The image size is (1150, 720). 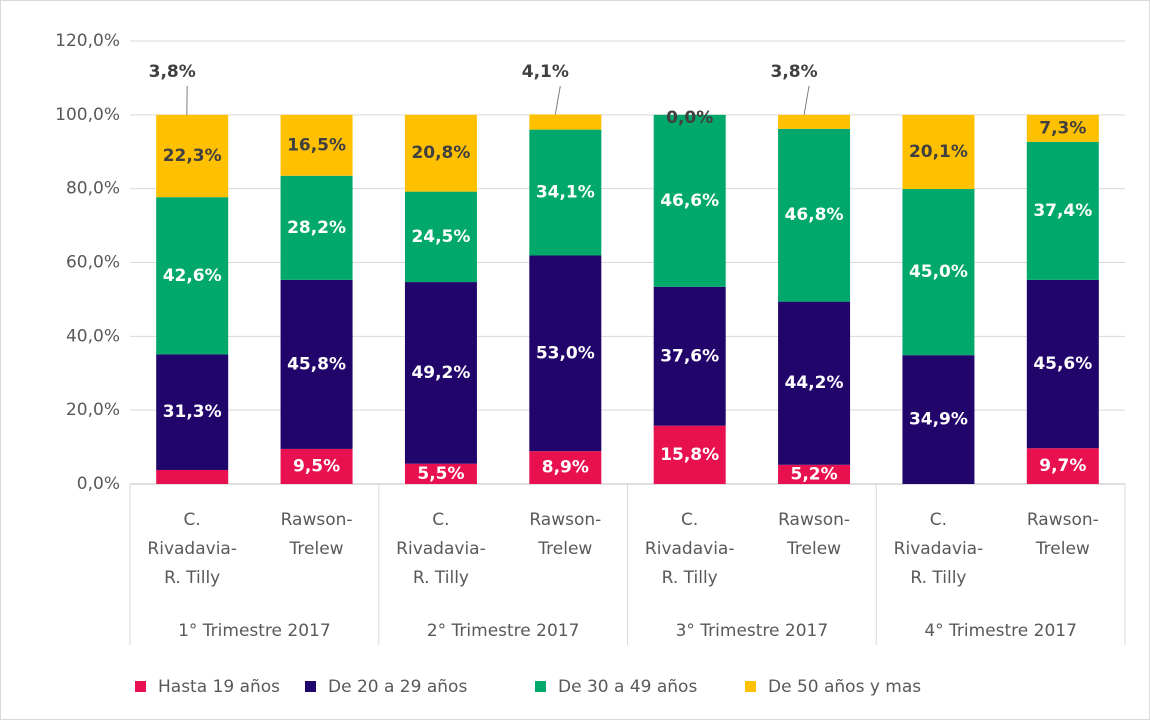 What do you see at coordinates (93, 336) in the screenshot?
I see `y-tick-label: 40,0%` at bounding box center [93, 336].